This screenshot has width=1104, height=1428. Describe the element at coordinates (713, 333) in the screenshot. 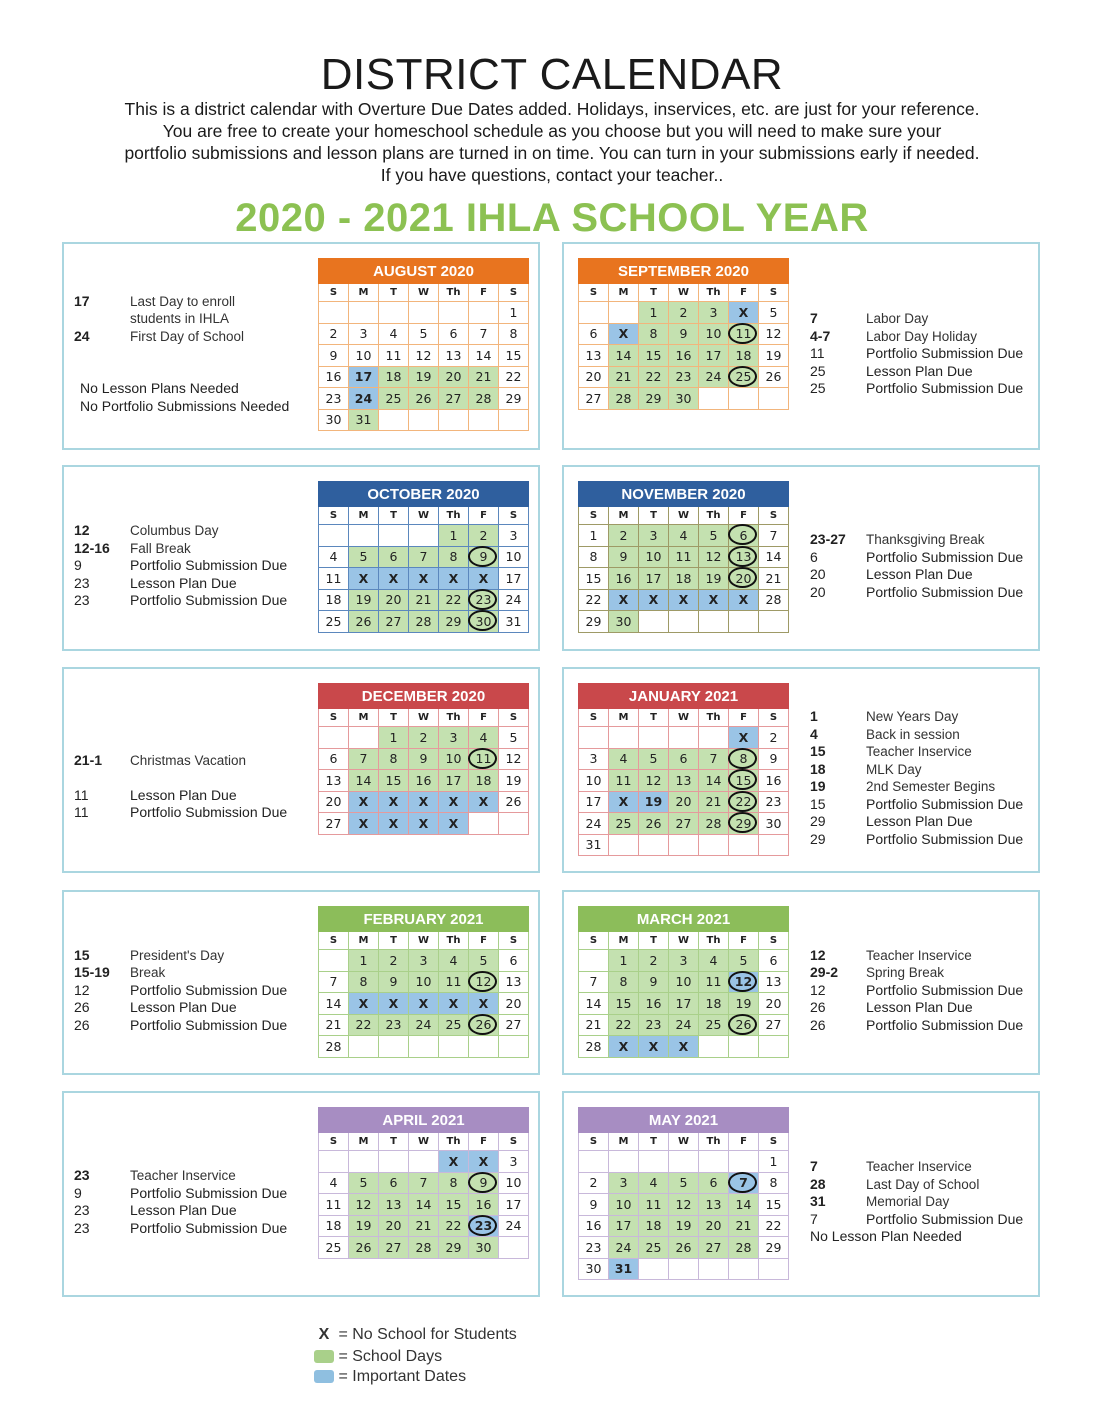

I see `calendar-day: 10` at that location.